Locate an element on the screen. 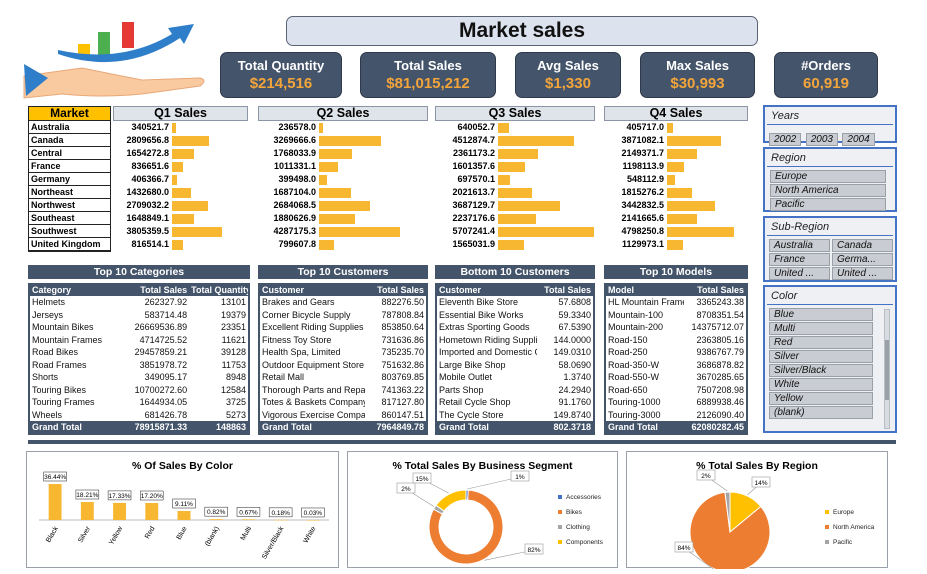 The image size is (927, 574). slicer-item-multi: Multi is located at coordinates (821, 328).